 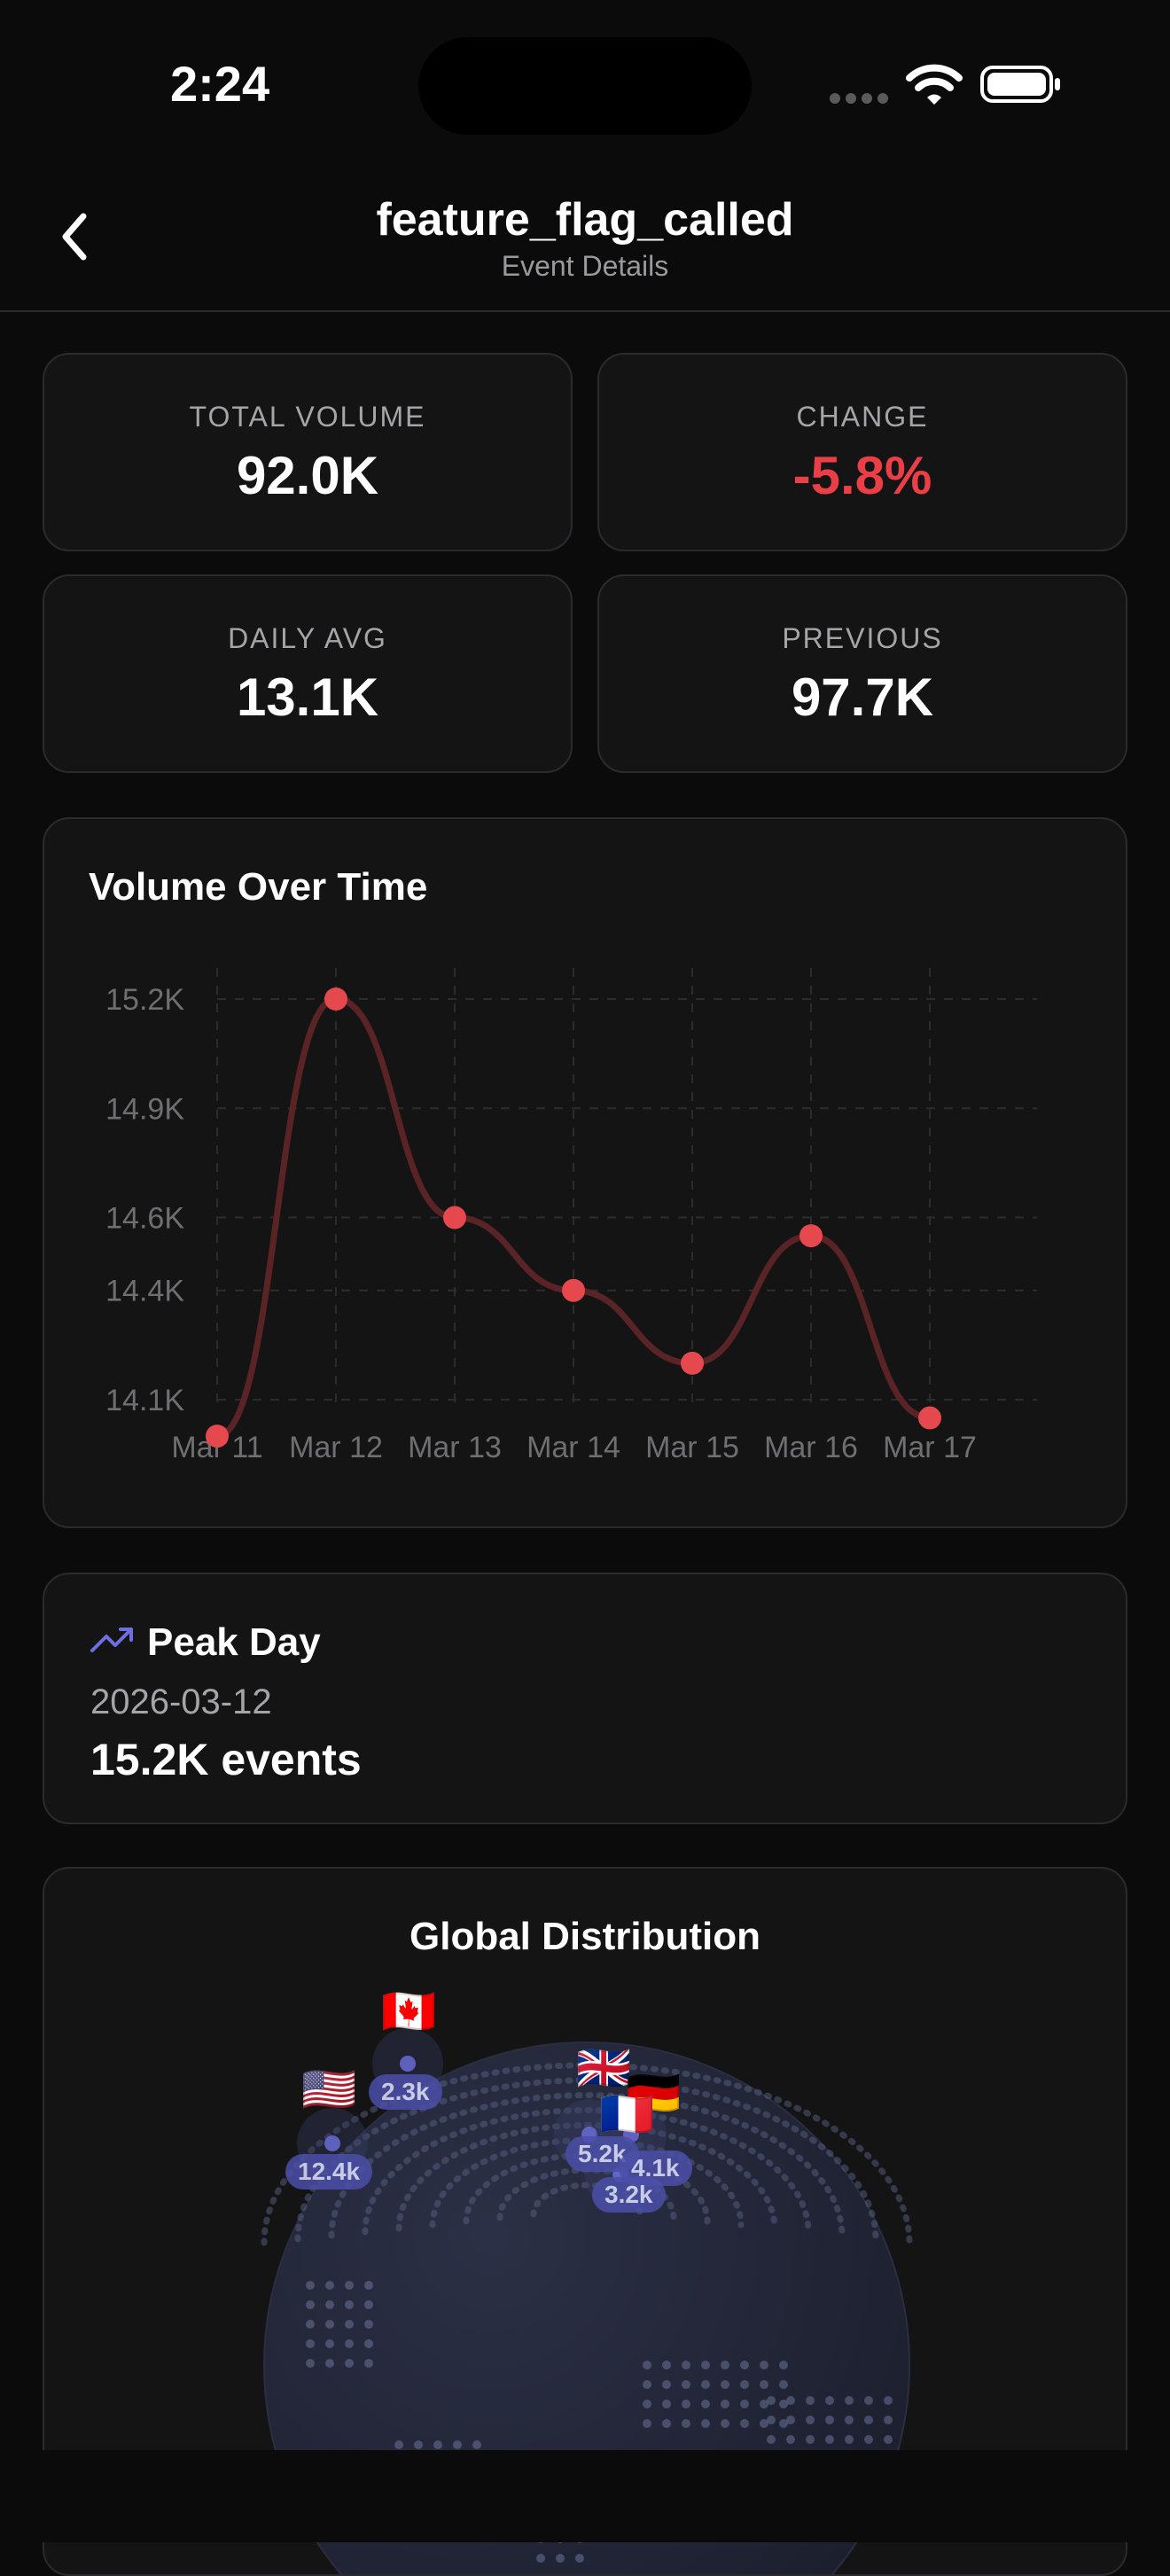 I want to click on peak-day-date: 2026-03-12, so click(x=181, y=1701).